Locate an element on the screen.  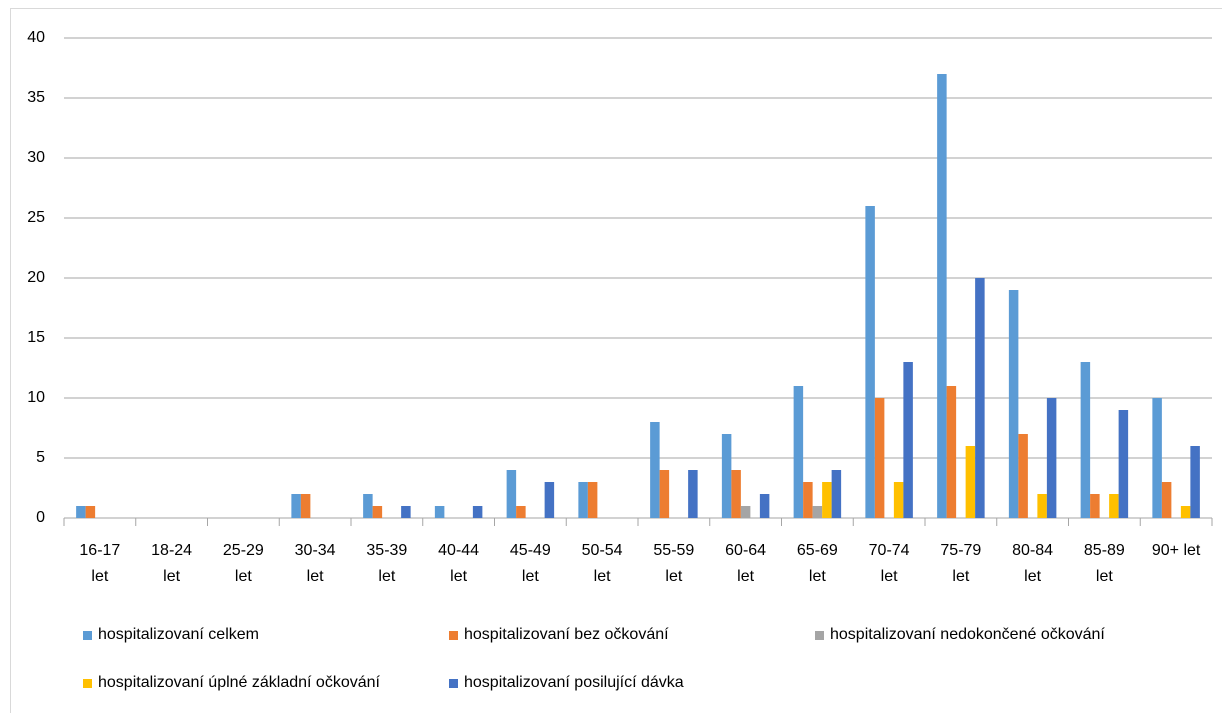
legend-item: hospitalizovaní úplné základní očkování is located at coordinates (231, 683).